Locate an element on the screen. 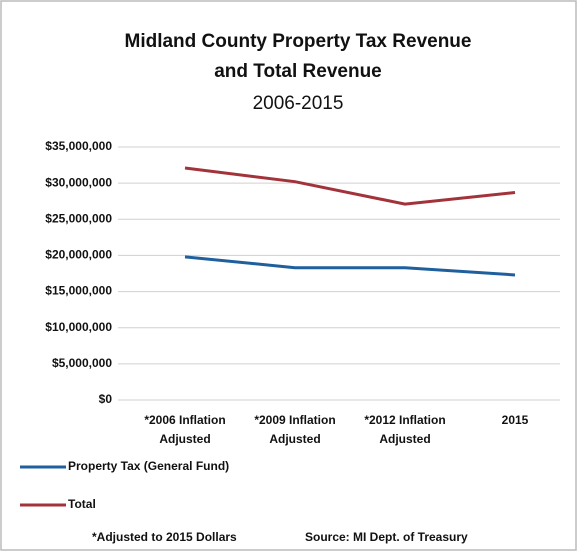 This screenshot has width=579, height=552. y-tick-label: $20,000,000 is located at coordinates (78, 255).